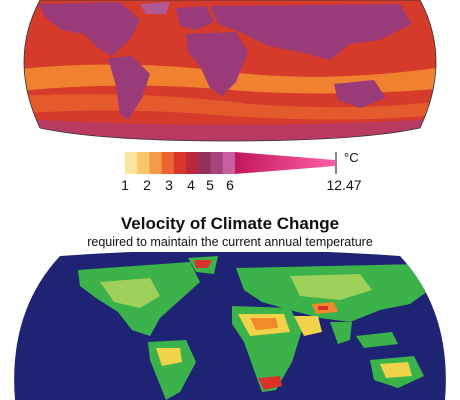 The width and height of the screenshot is (460, 400). I want to click on africa, so click(217, 64).